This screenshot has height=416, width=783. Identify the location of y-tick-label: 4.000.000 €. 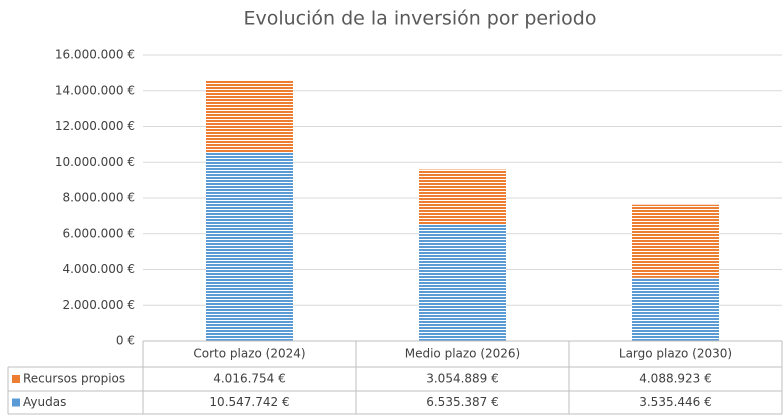
(98, 269).